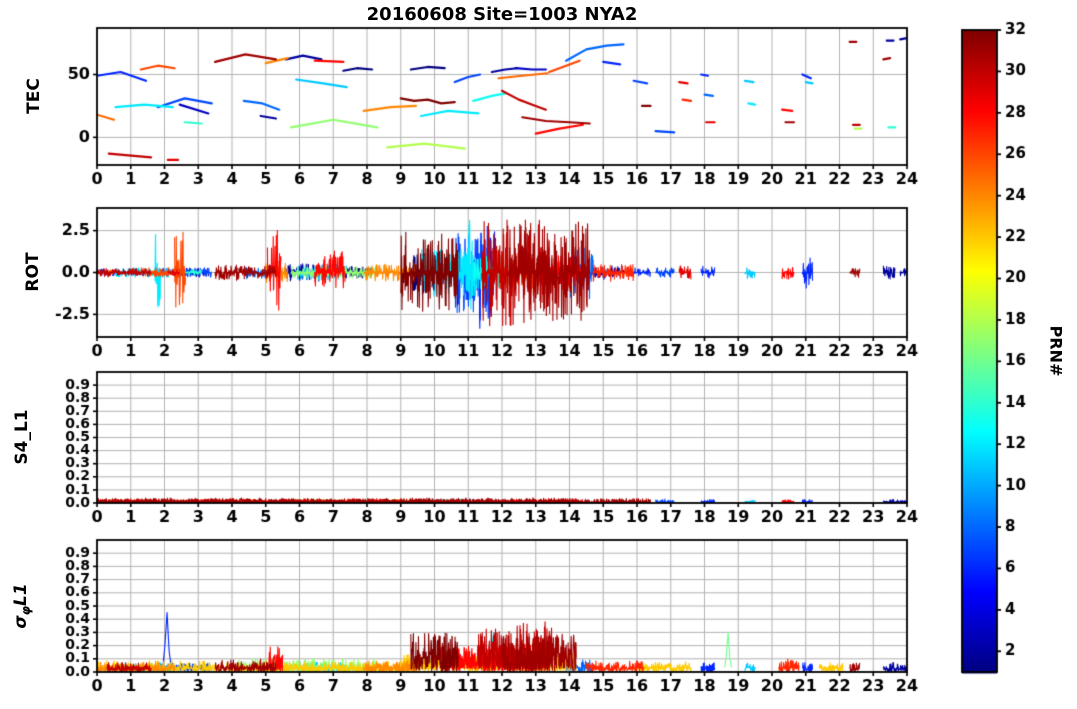 This screenshot has height=709, width=1077. What do you see at coordinates (22, 437) in the screenshot?
I see `s4-ylabel: S4_L1` at bounding box center [22, 437].